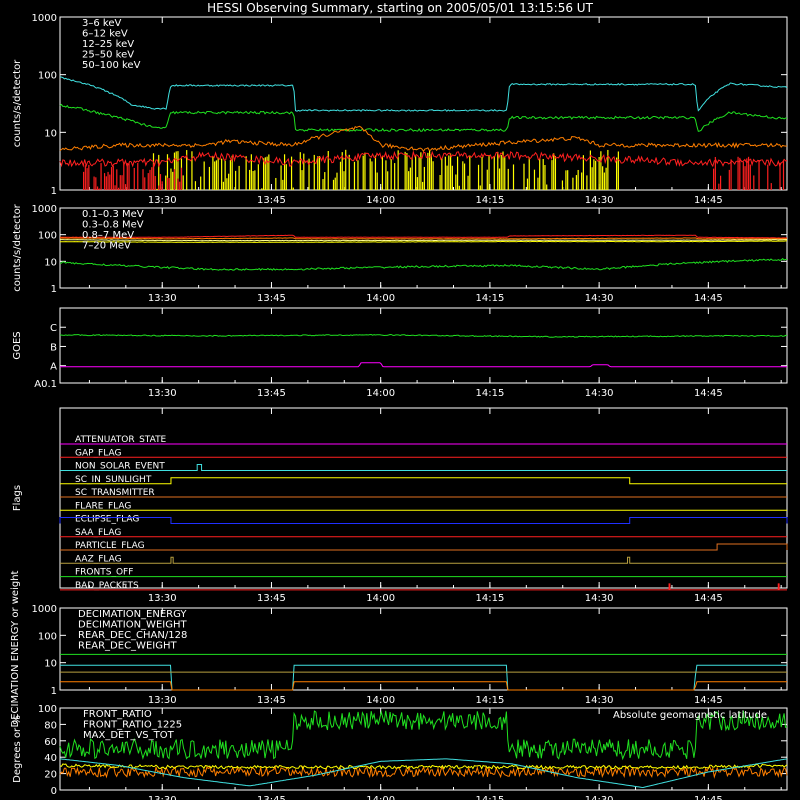 This screenshot has width=800, height=800. What do you see at coordinates (17, 749) in the screenshot?
I see `y-axis-label: Degrees or %` at bounding box center [17, 749].